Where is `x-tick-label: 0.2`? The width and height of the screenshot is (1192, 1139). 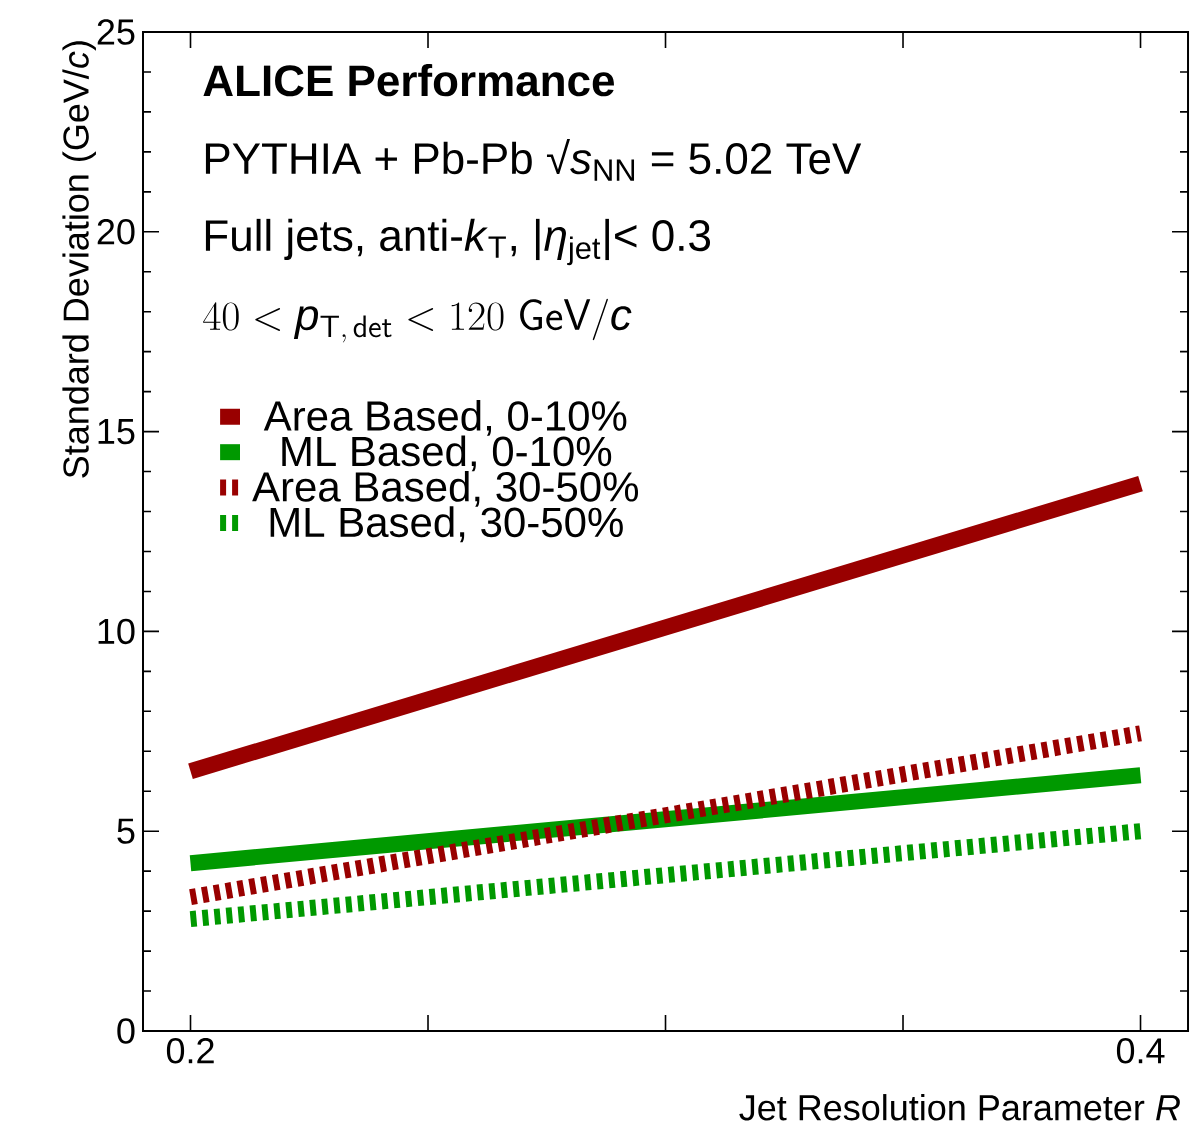
x-tick-label: 0.2 is located at coordinates (190, 1051).